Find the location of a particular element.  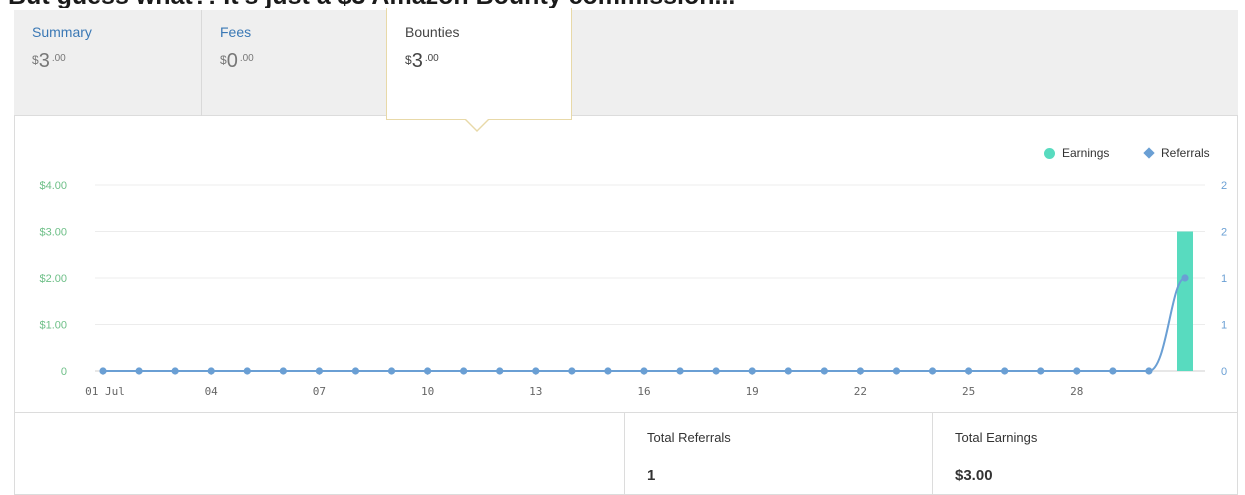

earnings-bar is located at coordinates (1185, 301).